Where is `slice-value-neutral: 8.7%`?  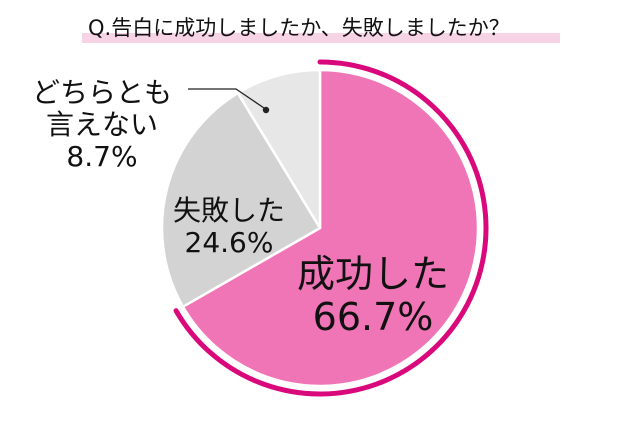
slice-value-neutral: 8.7% is located at coordinates (101, 156).